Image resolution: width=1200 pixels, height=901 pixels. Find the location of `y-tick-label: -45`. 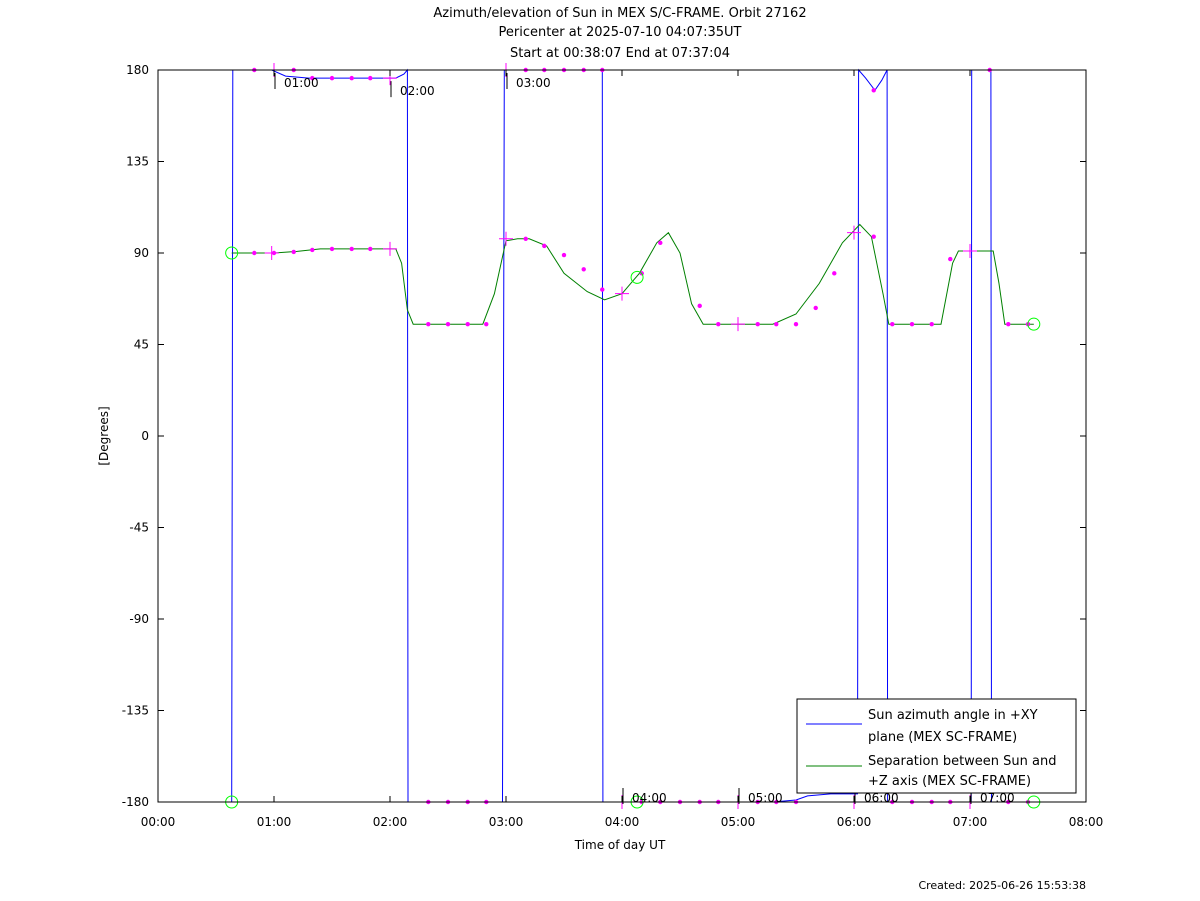

y-tick-label: -45 is located at coordinates (139, 528).